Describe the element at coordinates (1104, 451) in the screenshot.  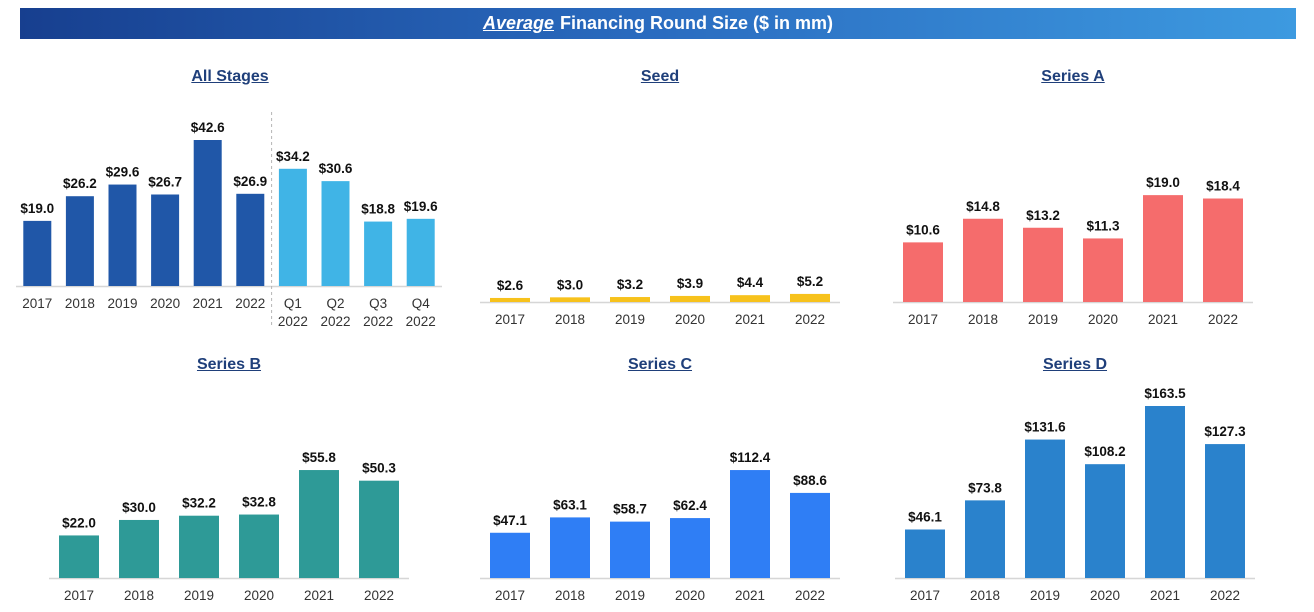
I see `value-label: $108.2` at that location.